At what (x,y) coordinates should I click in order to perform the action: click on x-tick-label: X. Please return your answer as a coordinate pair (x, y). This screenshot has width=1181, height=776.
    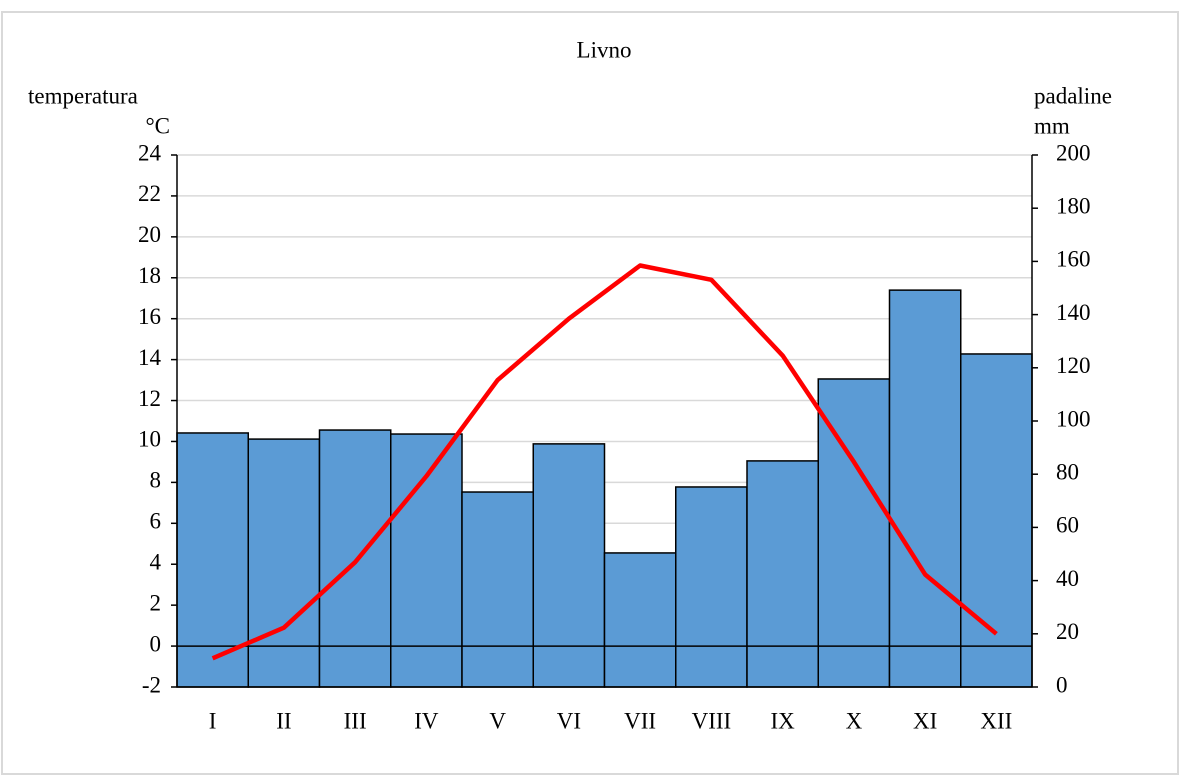
    Looking at the image, I should click on (854, 720).